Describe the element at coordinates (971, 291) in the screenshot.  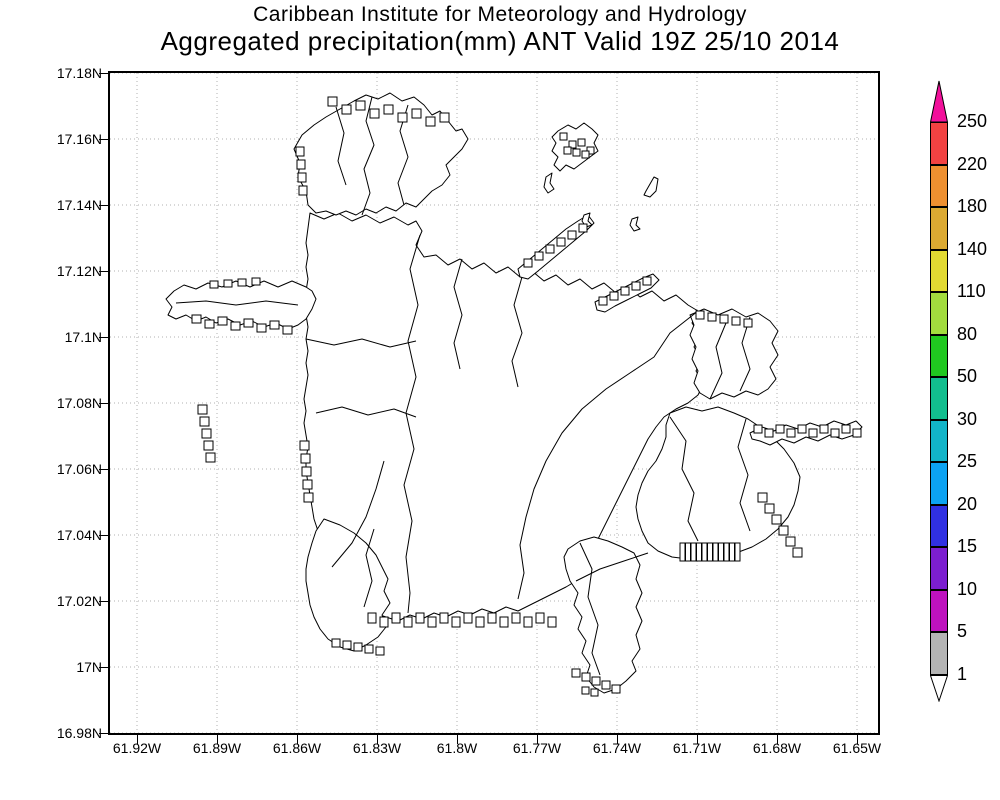
I see `colorbar-label: 110` at that location.